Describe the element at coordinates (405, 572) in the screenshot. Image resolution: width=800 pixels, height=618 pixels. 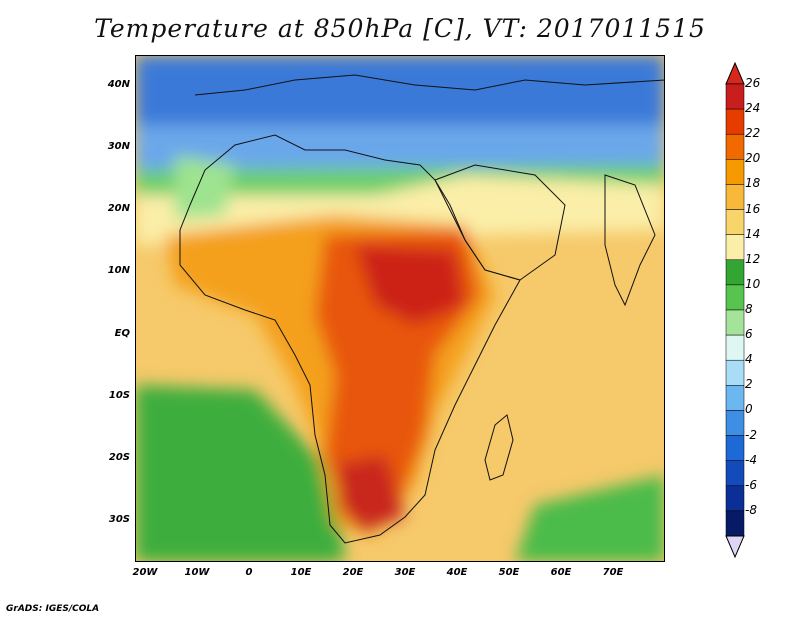
I see `lon-label-30e: 30E` at that location.